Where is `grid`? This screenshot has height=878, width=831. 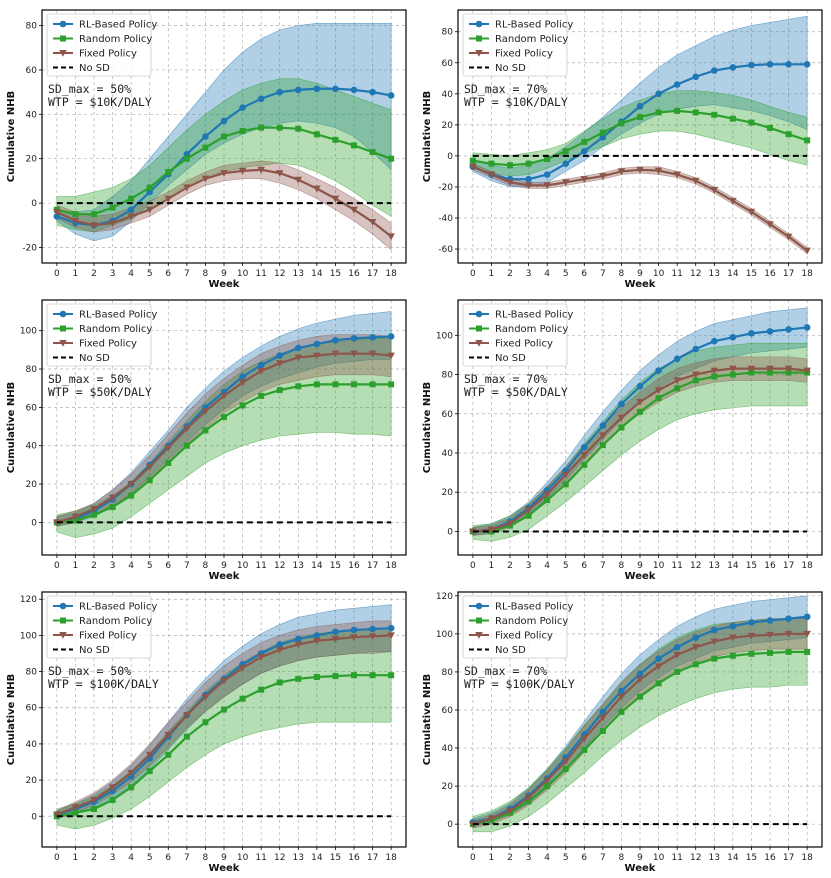
grid is located at coordinates (640, 136).